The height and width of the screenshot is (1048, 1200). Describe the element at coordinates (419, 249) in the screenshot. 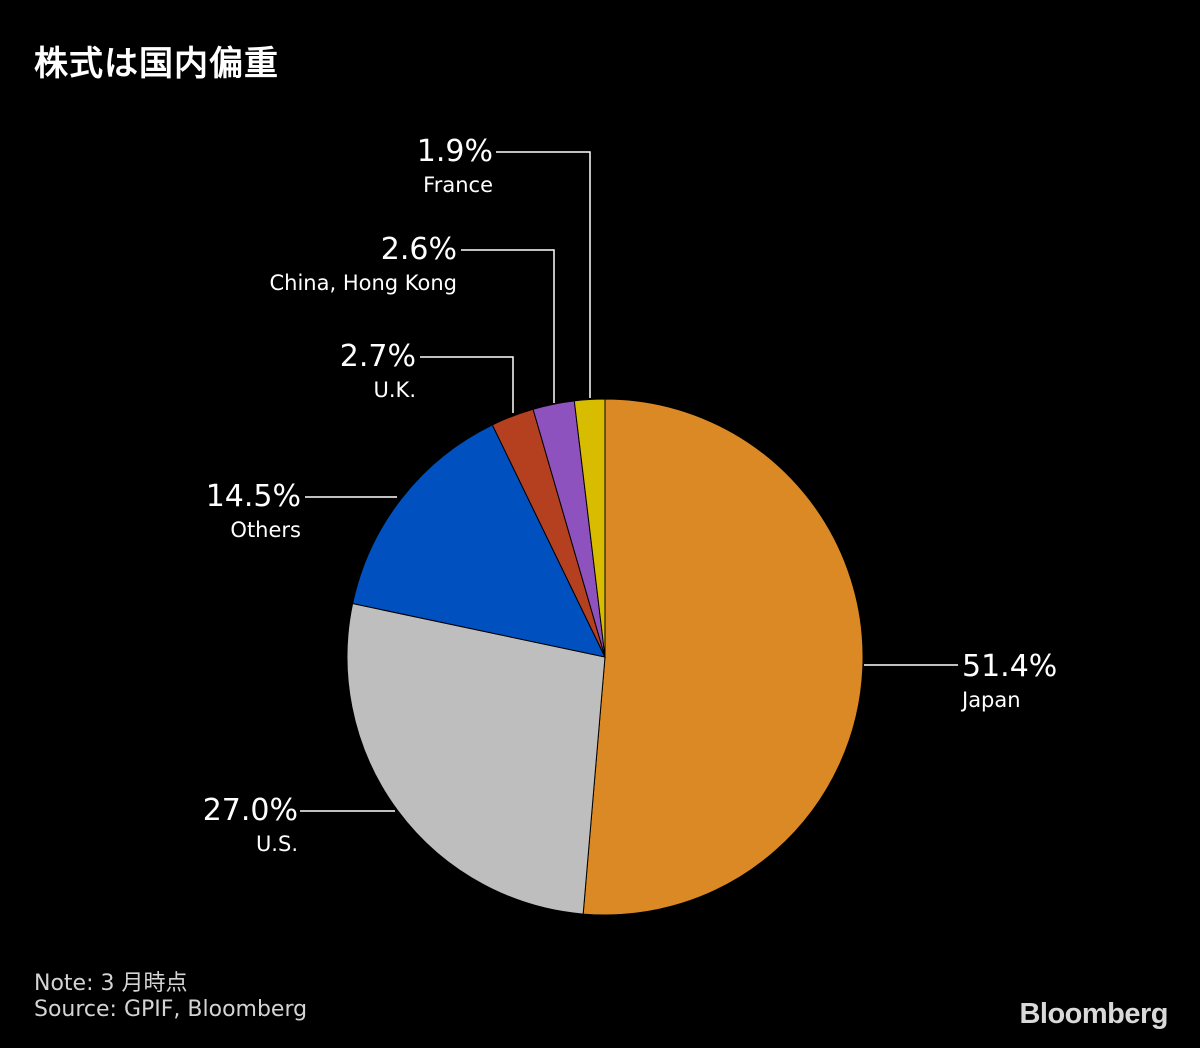

I see `value-label-china-hong-kong: 2.6%` at that location.